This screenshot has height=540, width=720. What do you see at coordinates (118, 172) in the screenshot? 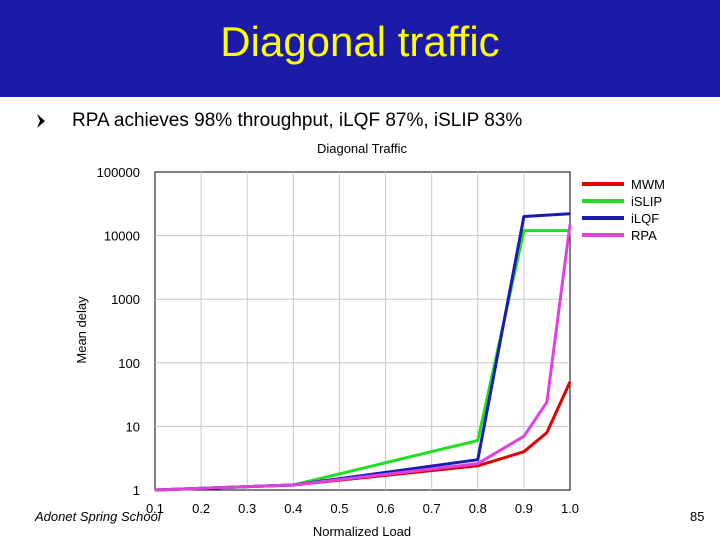
I see `y-tick-label: 100000` at bounding box center [118, 172].